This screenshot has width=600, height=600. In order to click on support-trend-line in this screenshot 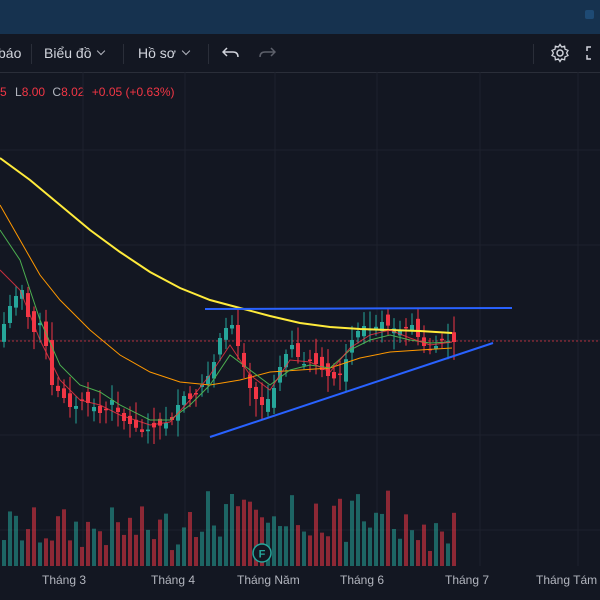, I will do `click(351, 390)`.